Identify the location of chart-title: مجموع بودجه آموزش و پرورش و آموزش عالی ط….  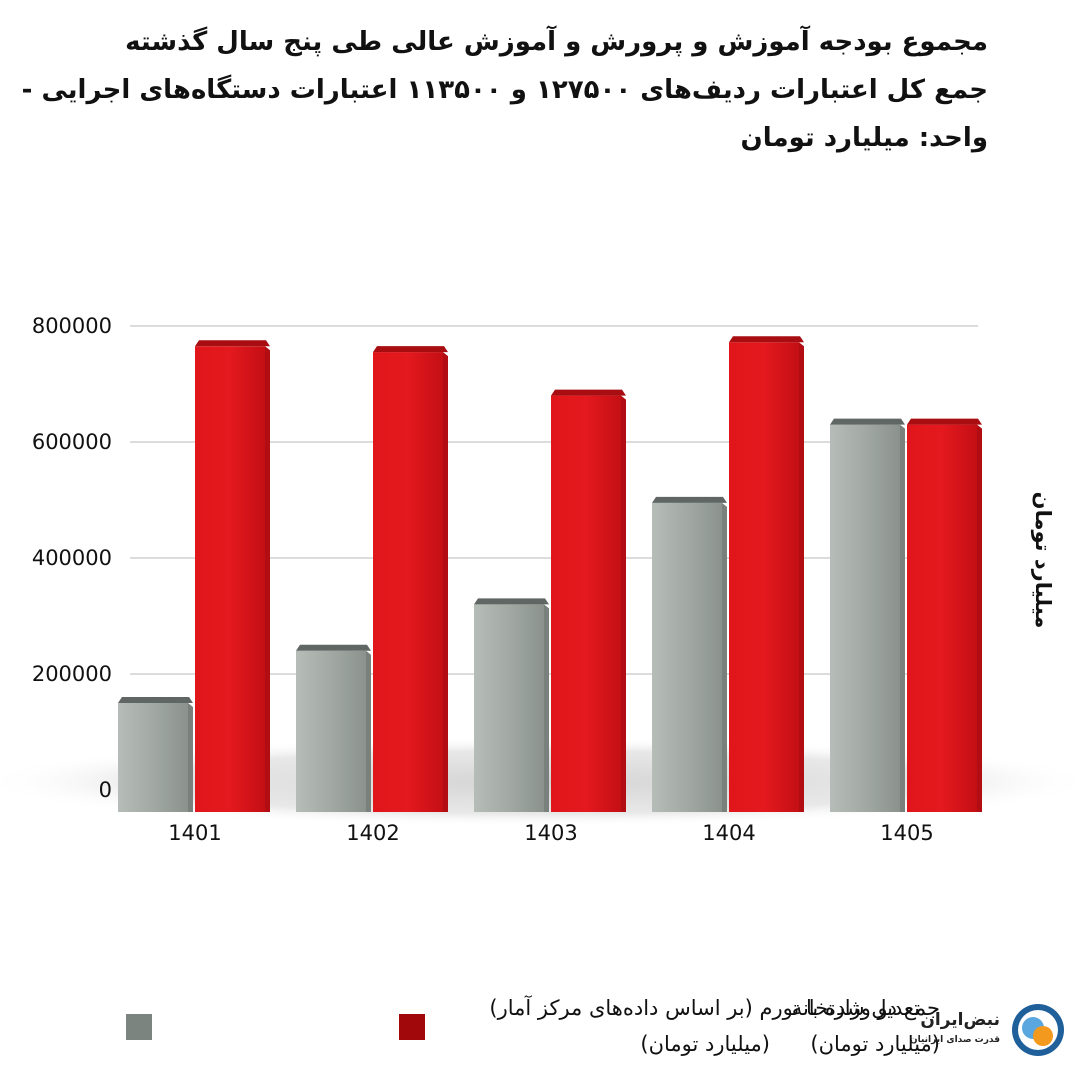
(505, 90).